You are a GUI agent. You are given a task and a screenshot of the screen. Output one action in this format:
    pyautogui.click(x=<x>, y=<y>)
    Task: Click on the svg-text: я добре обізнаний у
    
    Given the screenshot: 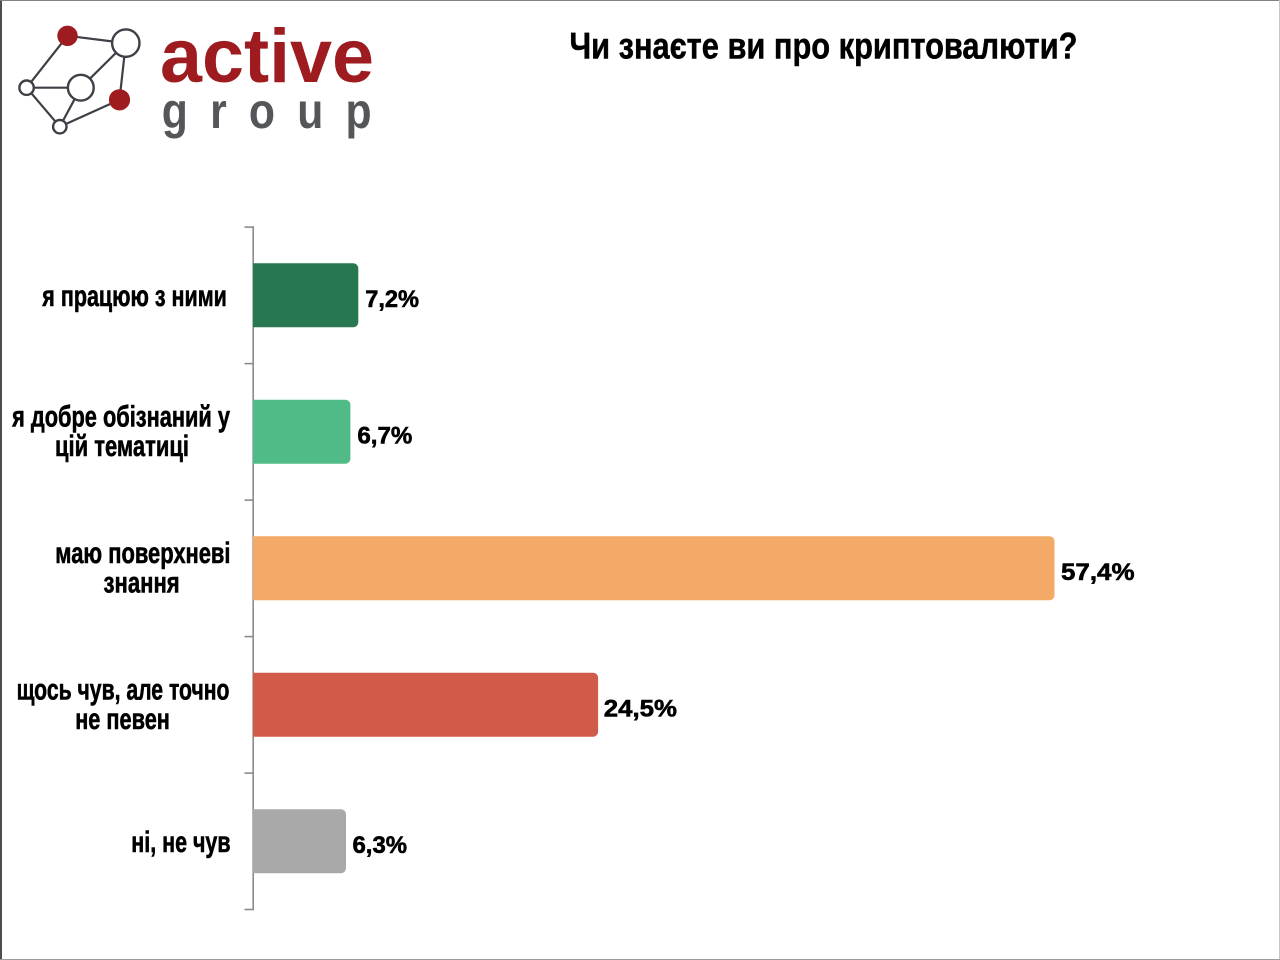 What is the action you would take?
    pyautogui.click(x=120, y=417)
    